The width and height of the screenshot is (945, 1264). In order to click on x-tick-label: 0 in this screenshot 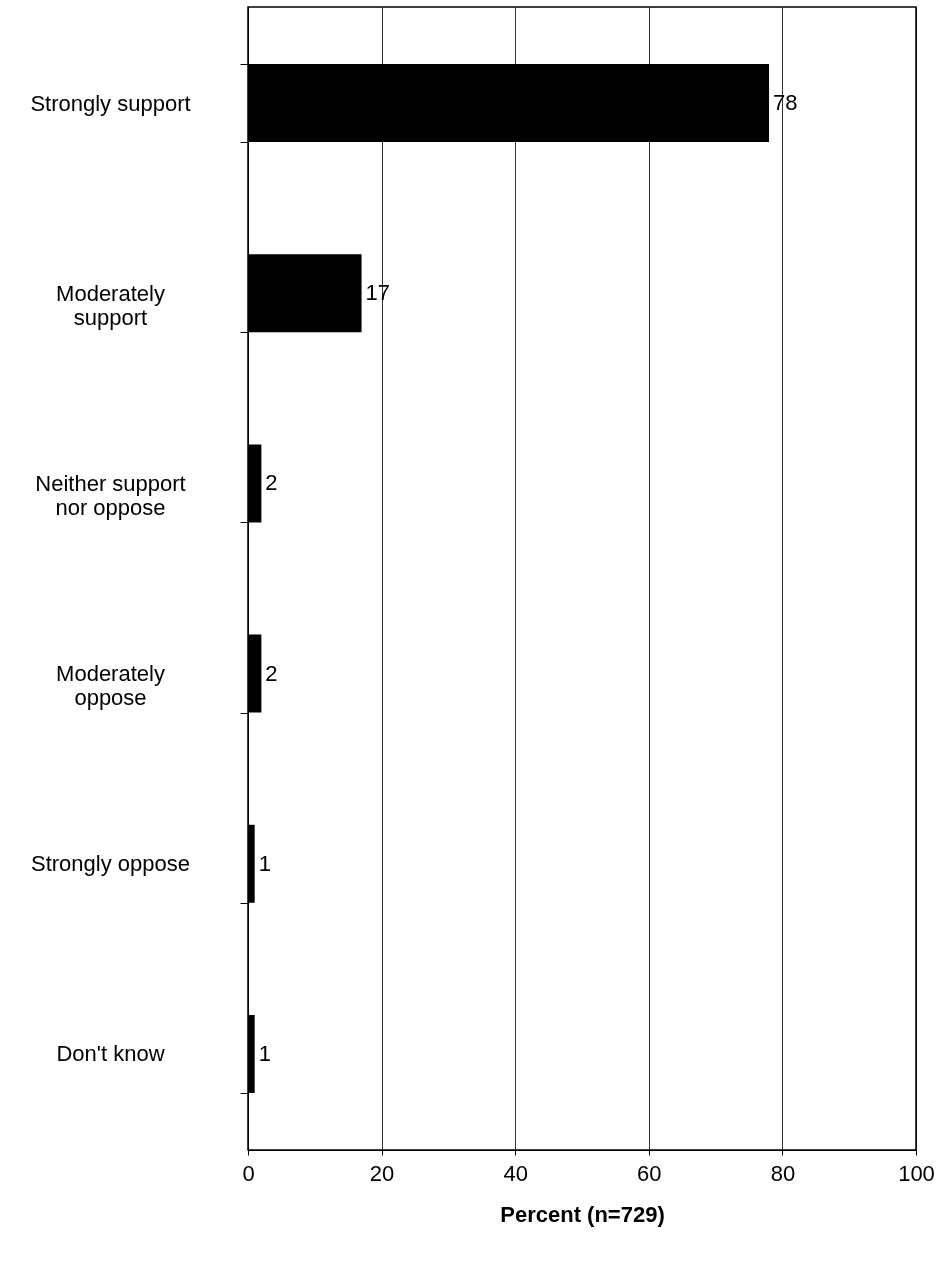, I will do `click(248, 1173)`.